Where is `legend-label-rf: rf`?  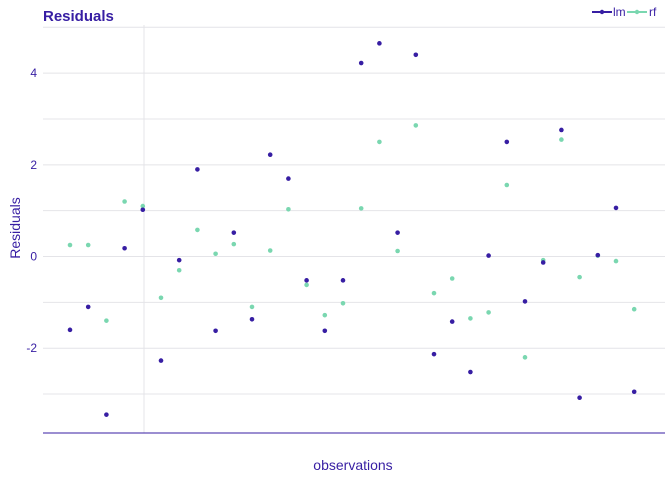 legend-label-rf: rf is located at coordinates (653, 12).